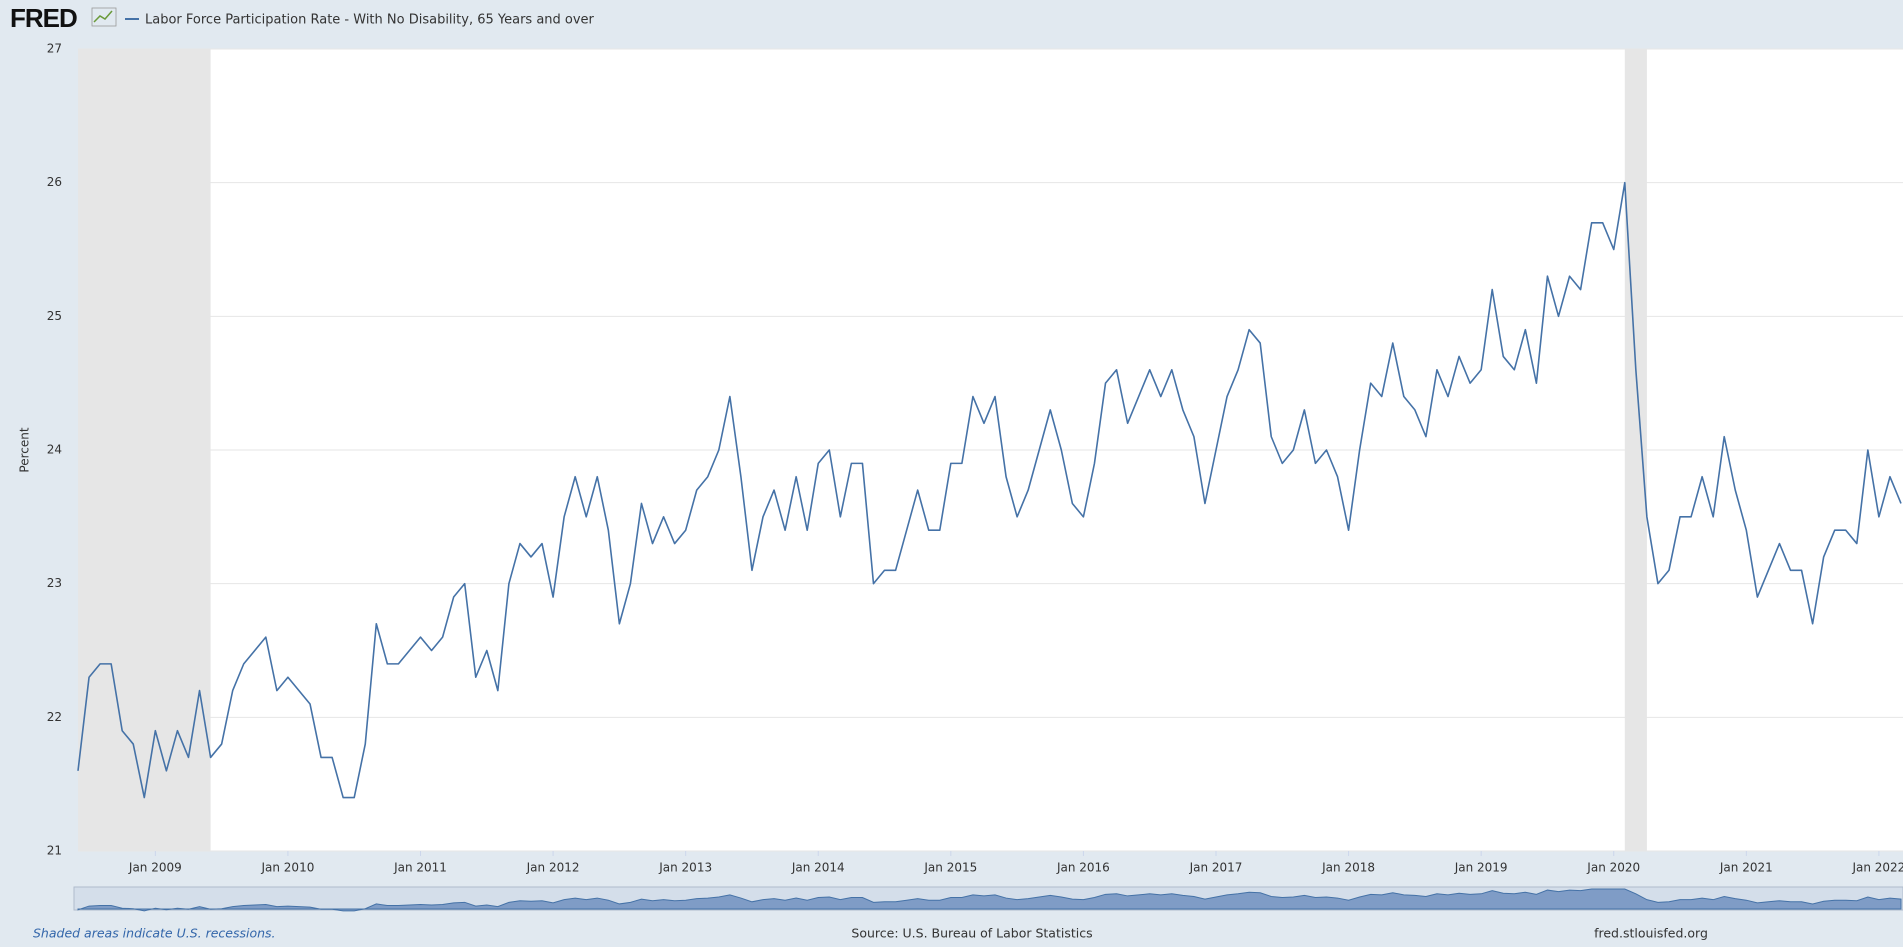 This screenshot has width=1903, height=947. I want to click on x-tick-label: Jan 2014, so click(818, 868).